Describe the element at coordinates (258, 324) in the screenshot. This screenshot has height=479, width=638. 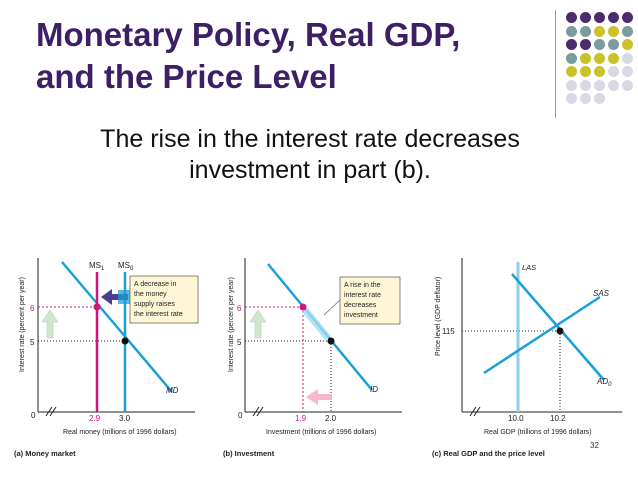
I see `panel-b-up-arrow-icon` at that location.